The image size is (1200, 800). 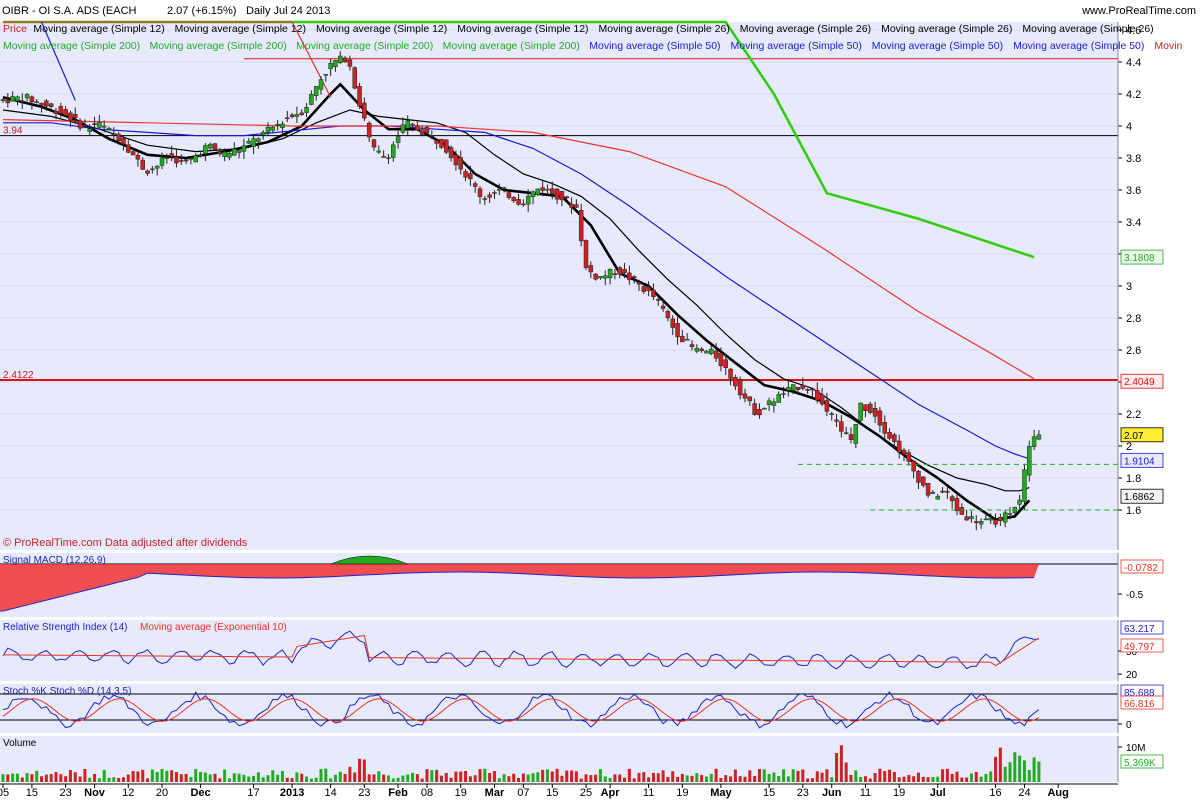 What do you see at coordinates (1133, 63) in the screenshot?
I see `y-tick-label: 4.4` at bounding box center [1133, 63].